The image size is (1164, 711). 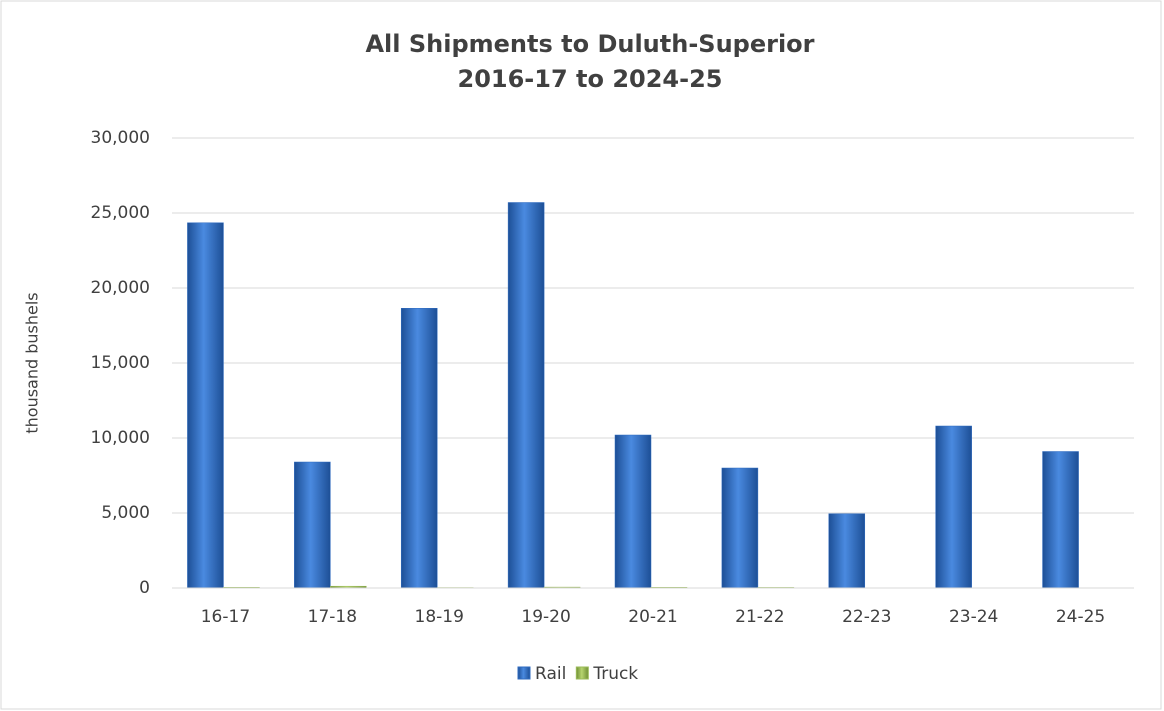 What do you see at coordinates (550, 674) in the screenshot?
I see `legend-label: Rail` at bounding box center [550, 674].